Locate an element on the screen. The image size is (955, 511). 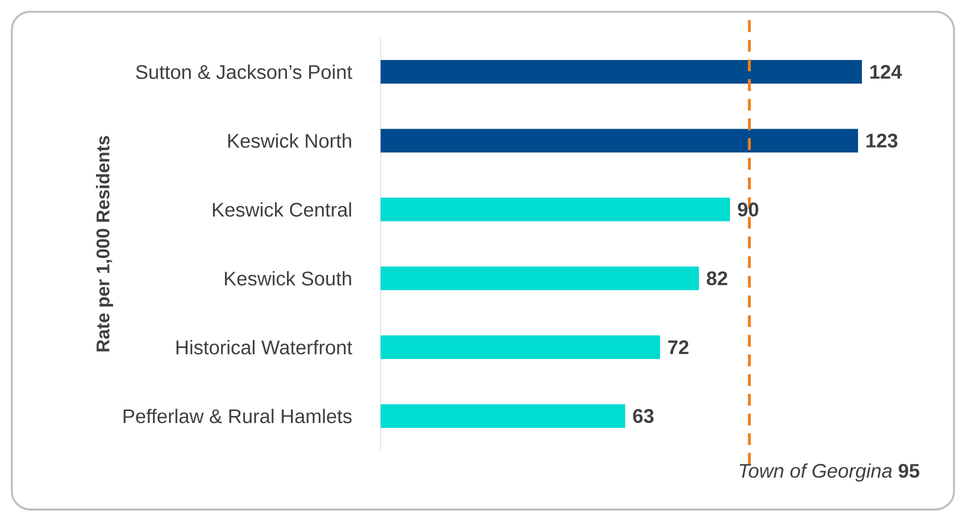
data-label: 82 is located at coordinates (717, 278).